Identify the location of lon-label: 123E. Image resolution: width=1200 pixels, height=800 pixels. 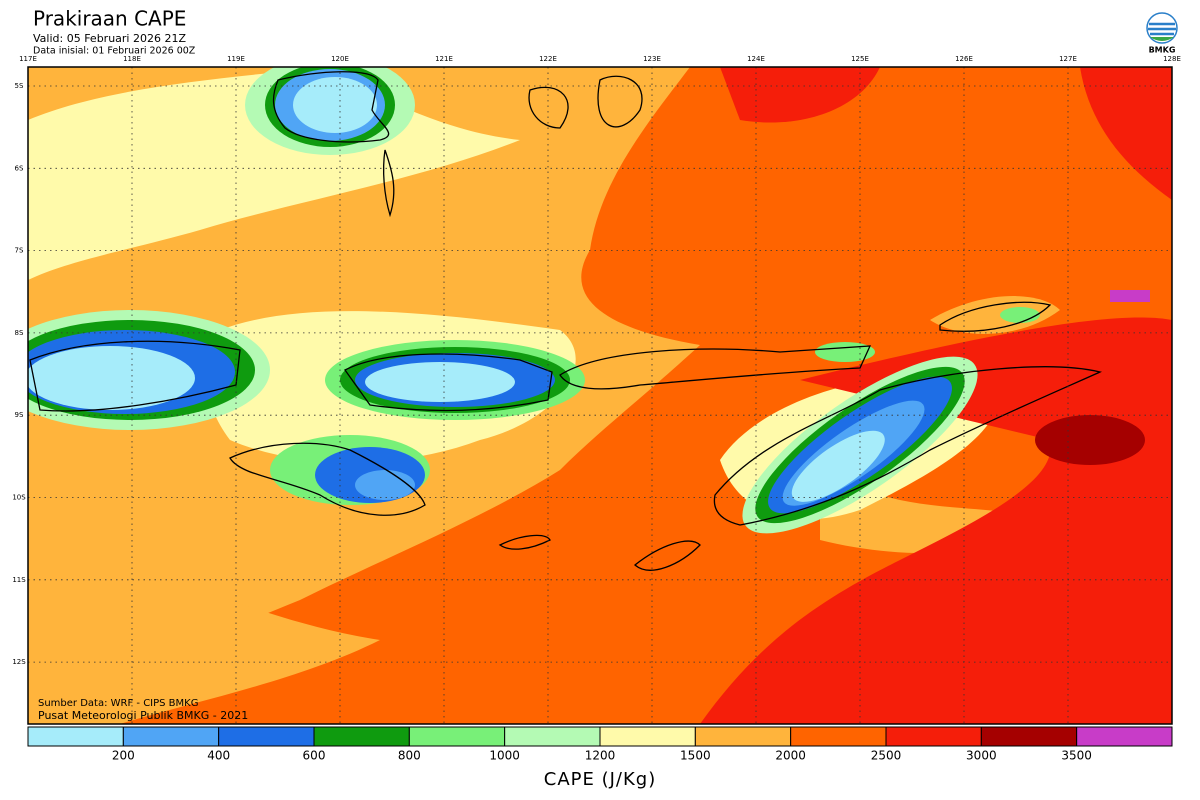
(652, 59).